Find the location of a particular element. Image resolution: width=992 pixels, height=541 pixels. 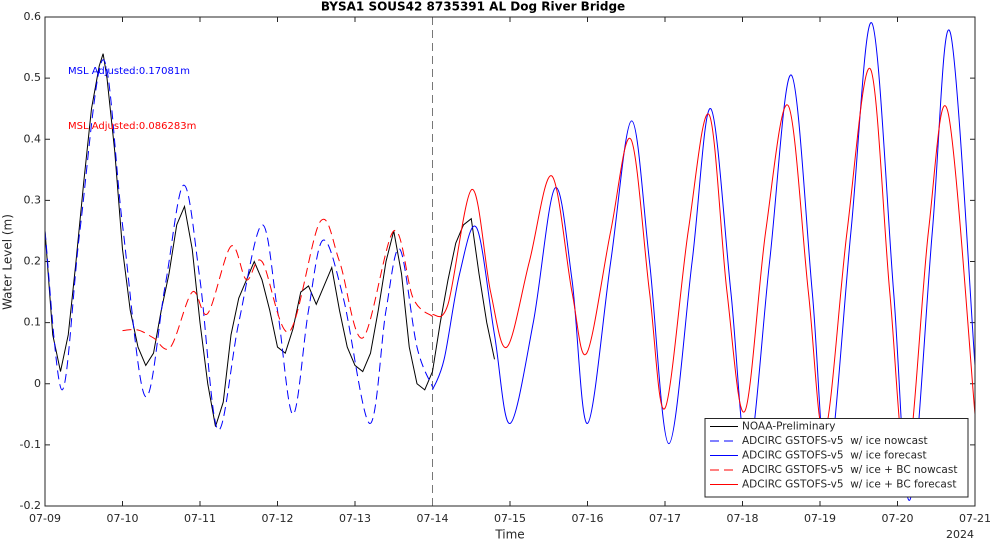

y-tick-label: 0.1 is located at coordinates (33, 322).